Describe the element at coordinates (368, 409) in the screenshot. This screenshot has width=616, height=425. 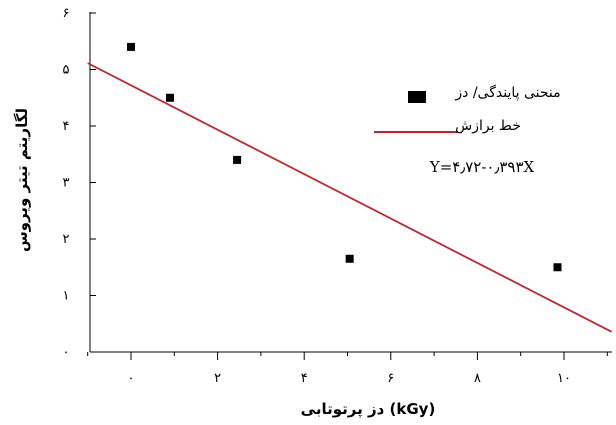
I see `x-axis-title: دز پرتوتابی (kGy)` at that location.